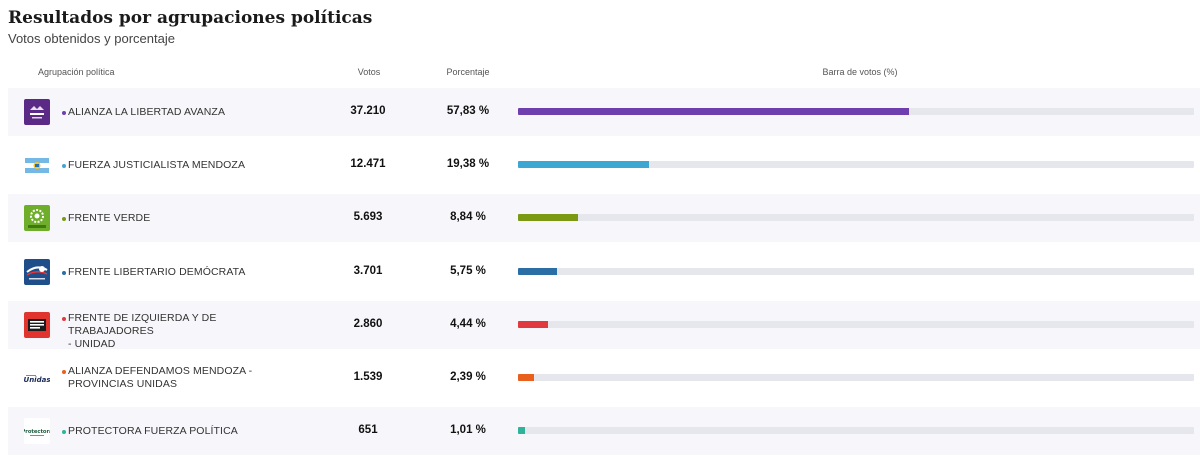  I want to click on party-name-line: FRENTE DE IZQUIERDA Y DE TRABAJADORES, so click(142, 324).